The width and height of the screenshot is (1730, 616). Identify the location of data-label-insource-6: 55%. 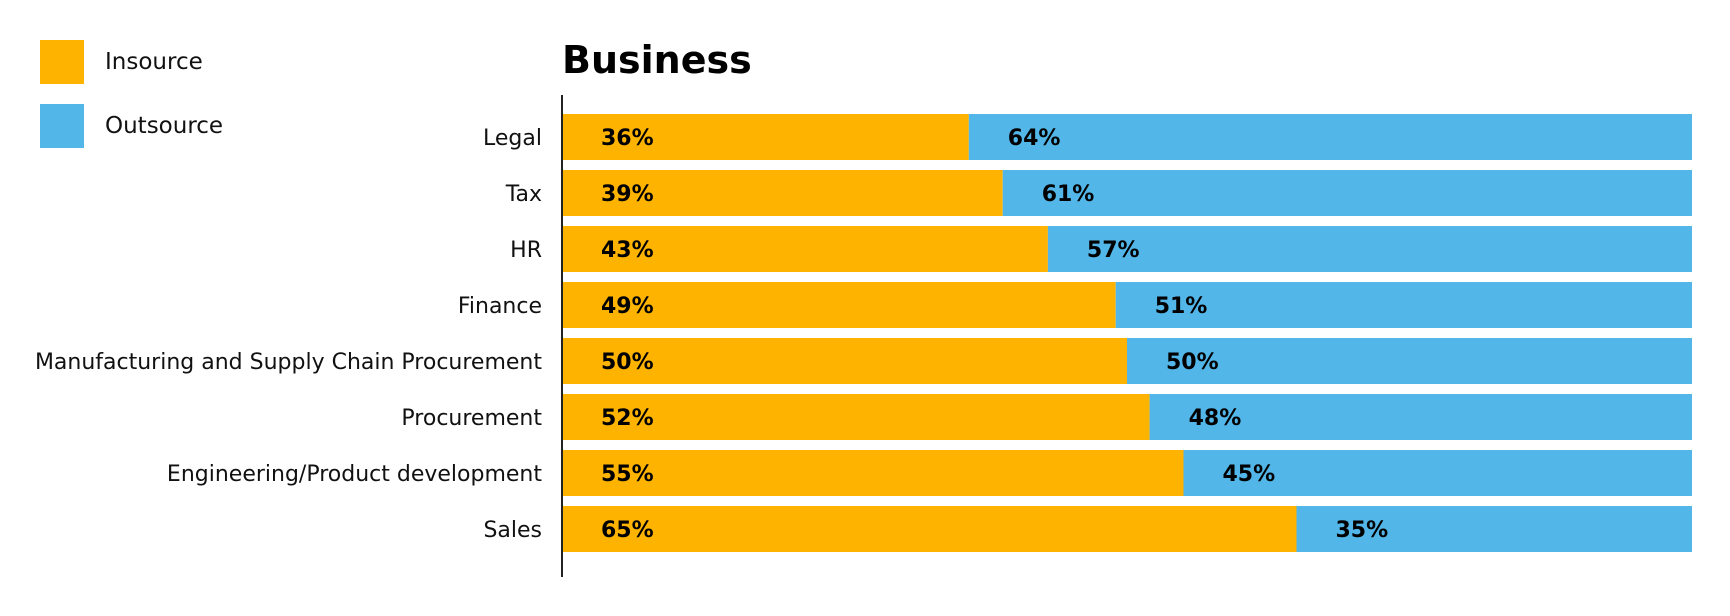
(627, 474).